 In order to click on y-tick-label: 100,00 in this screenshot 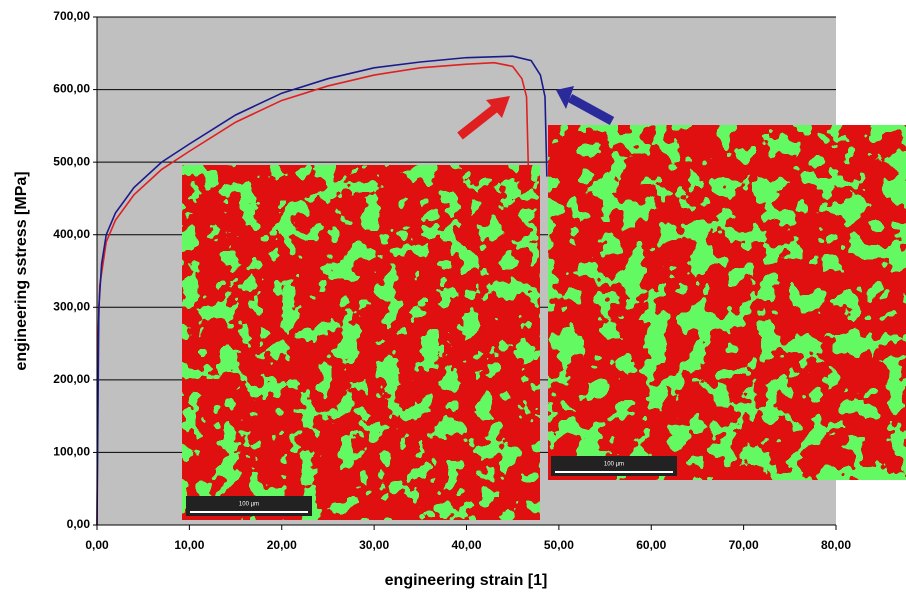, I will do `click(71, 452)`.